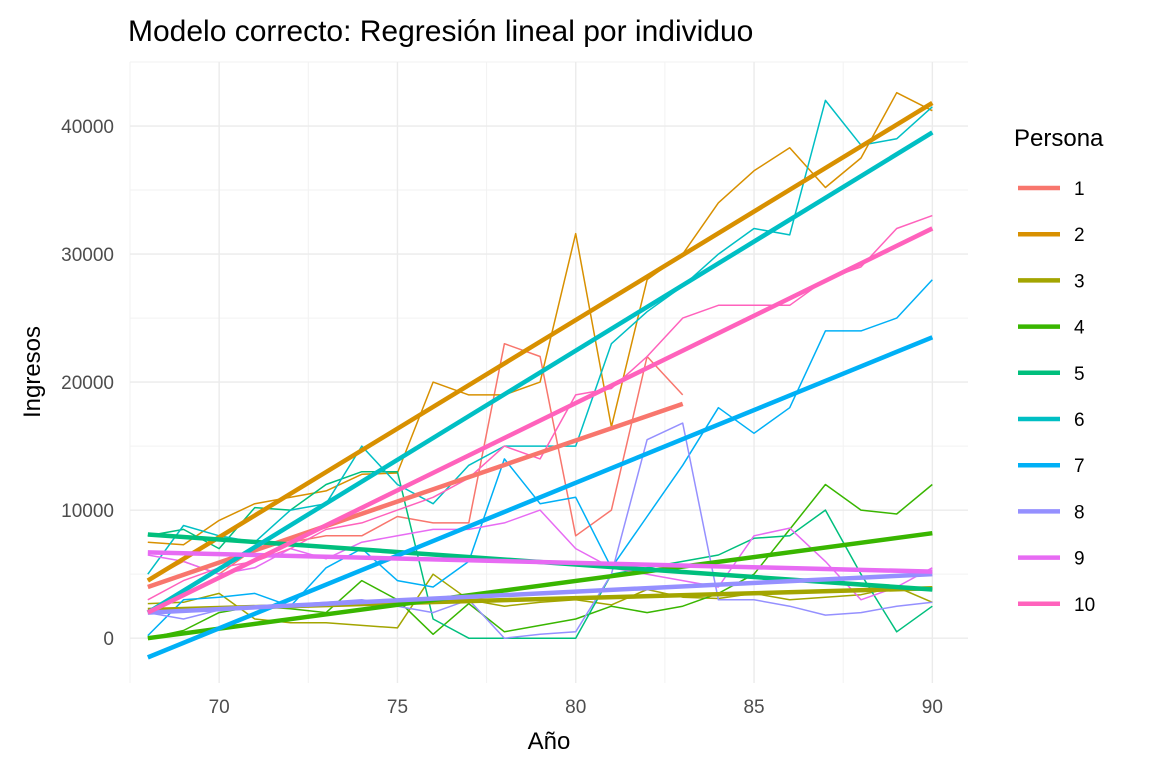 Image resolution: width=1152 pixels, height=768 pixels. I want to click on legend-label-persona-9: 9, so click(1079, 559).